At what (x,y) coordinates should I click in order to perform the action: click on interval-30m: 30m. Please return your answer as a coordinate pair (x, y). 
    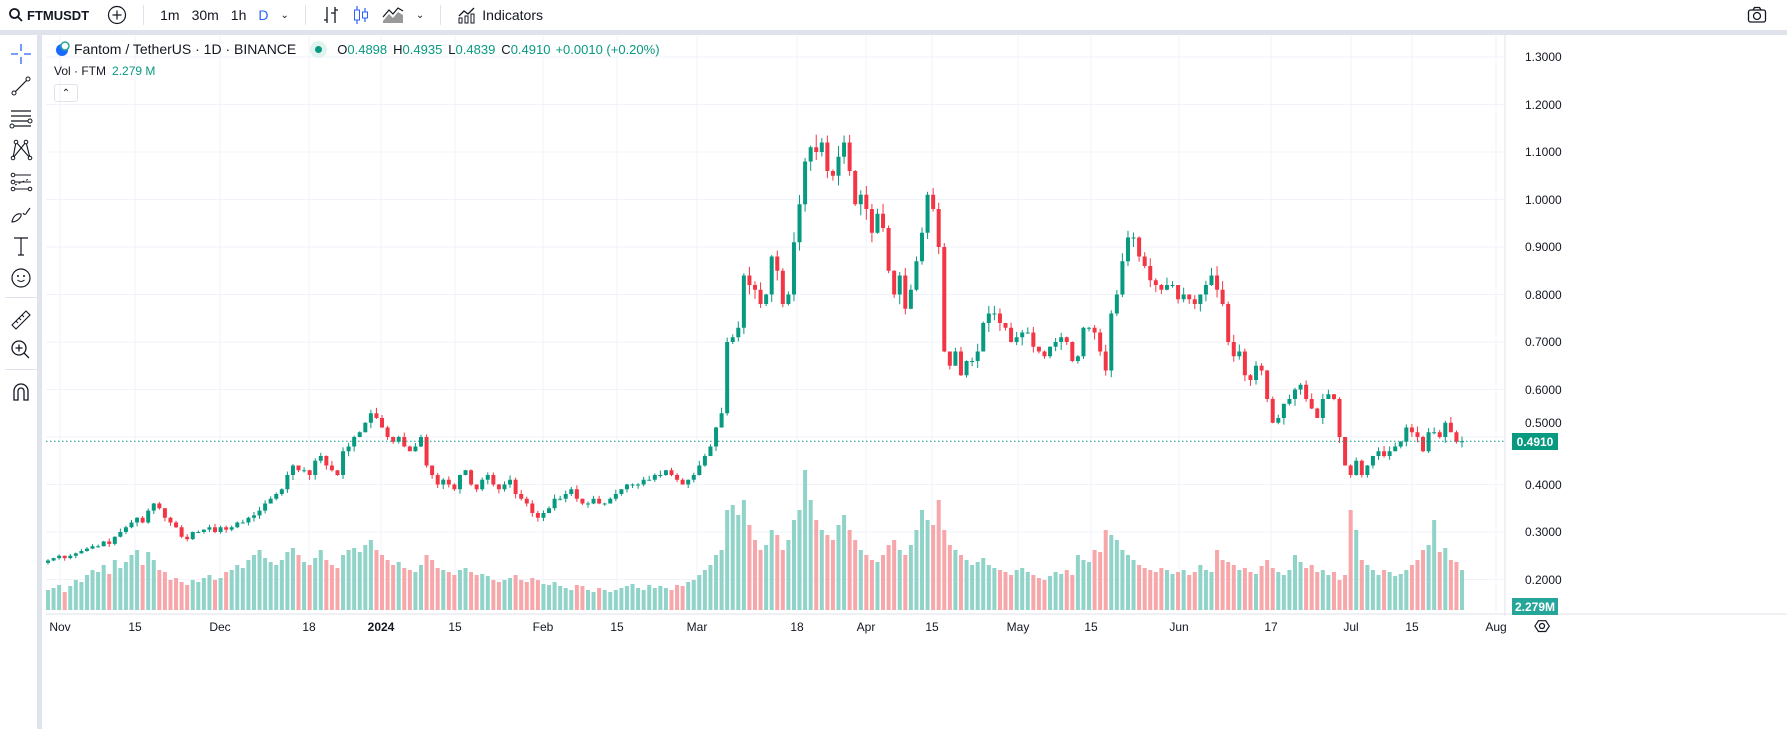
    Looking at the image, I should click on (205, 15).